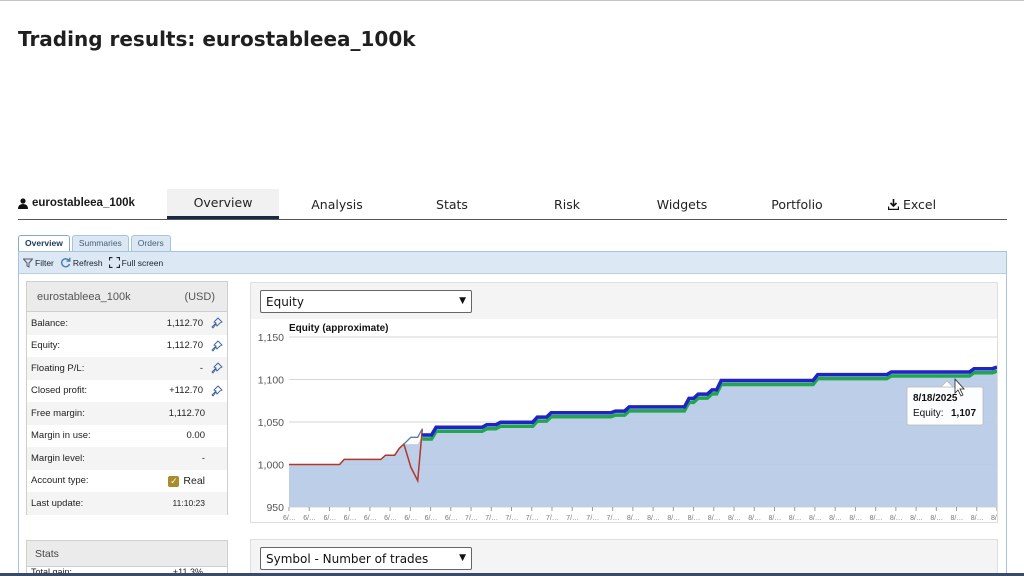 Image resolution: width=1024 pixels, height=576 pixels. Describe the element at coordinates (567, 204) in the screenshot. I see `tab-risk: Risk` at that location.